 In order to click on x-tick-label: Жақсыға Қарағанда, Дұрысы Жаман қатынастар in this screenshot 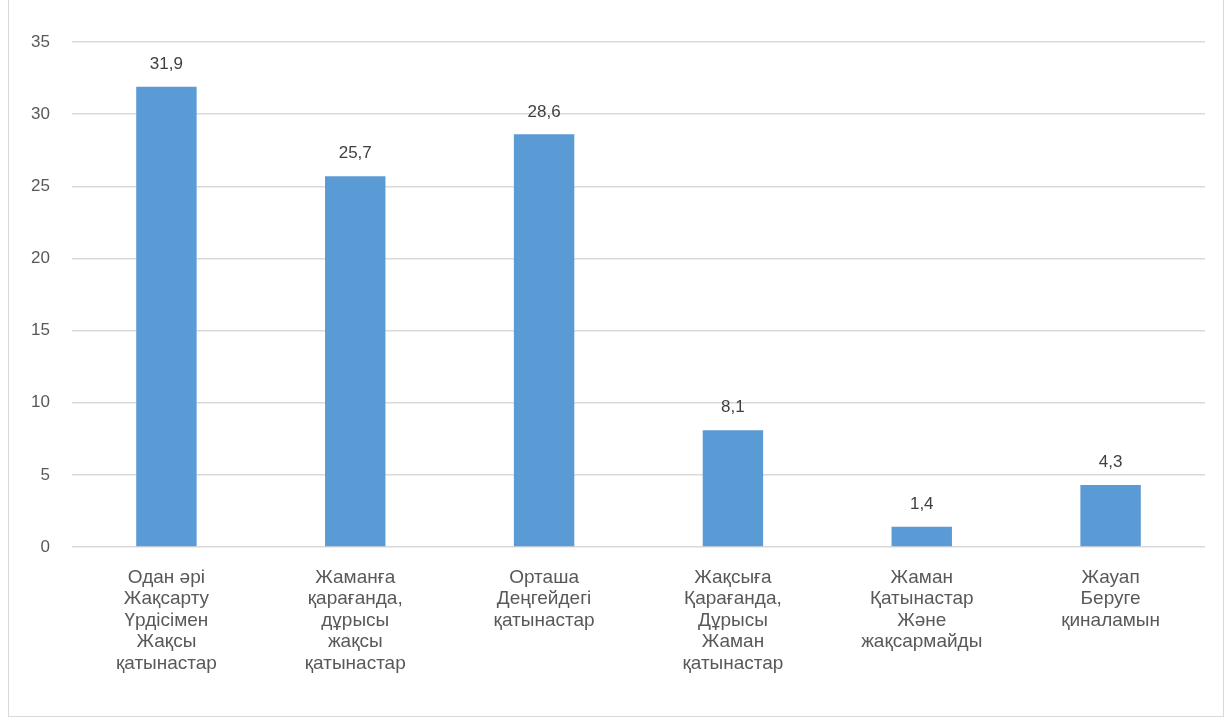, I will do `click(733, 619)`.